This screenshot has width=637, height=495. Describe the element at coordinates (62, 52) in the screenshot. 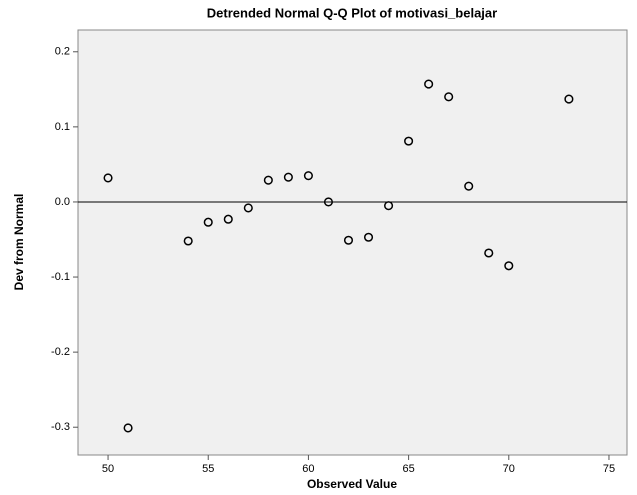

I see `y-tick-label: 0.2` at that location.